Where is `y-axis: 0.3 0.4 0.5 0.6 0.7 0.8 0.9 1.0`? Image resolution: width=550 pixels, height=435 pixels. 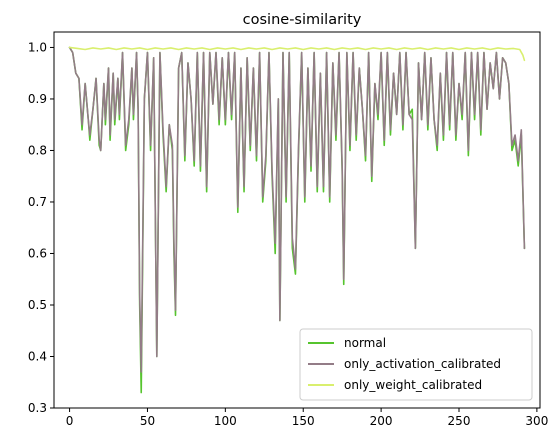 y-axis: 0.3 0.4 0.5 0.6 0.7 0.8 0.9 1.0 is located at coordinates (41, 227).